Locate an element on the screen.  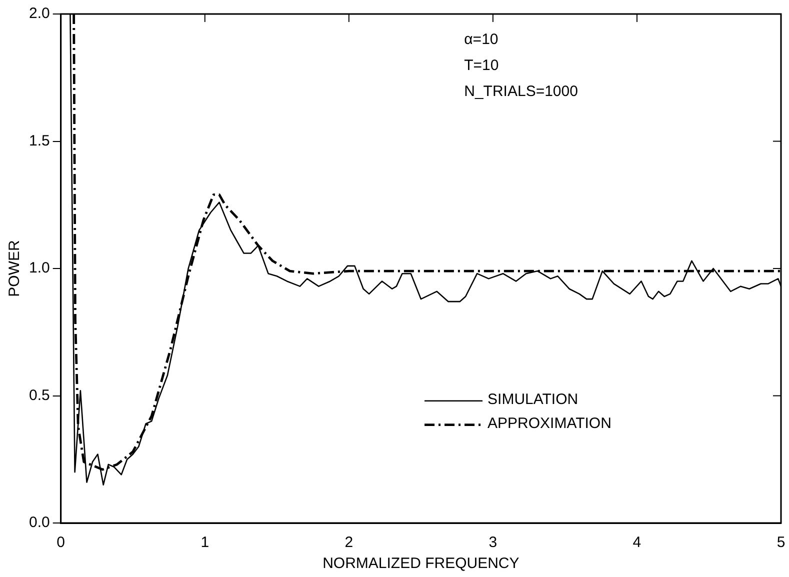
x-tick-label: 2 is located at coordinates (349, 543).